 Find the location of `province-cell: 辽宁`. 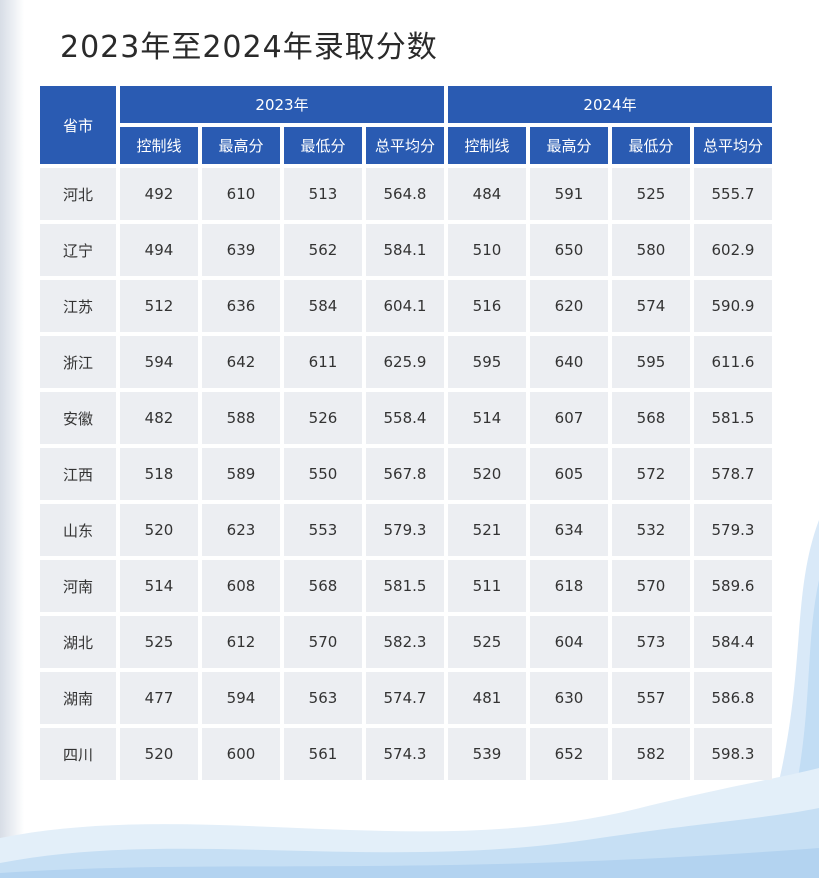

province-cell: 辽宁 is located at coordinates (78, 250).